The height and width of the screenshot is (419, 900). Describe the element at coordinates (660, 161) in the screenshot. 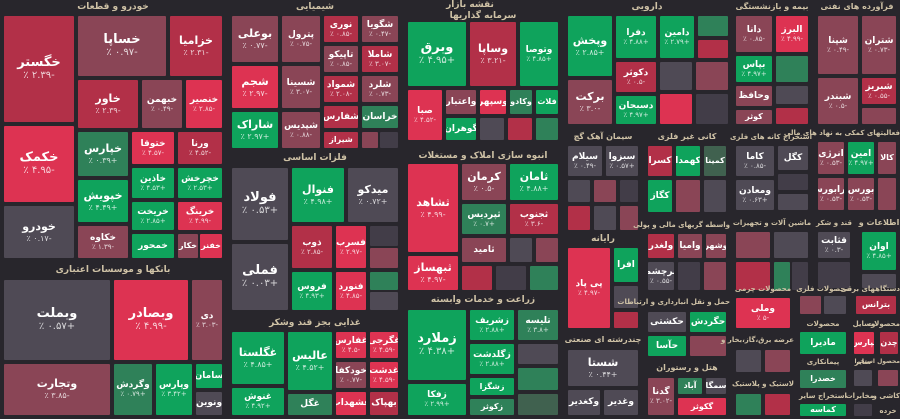

I see `stock-tile: کسرا` at that location.